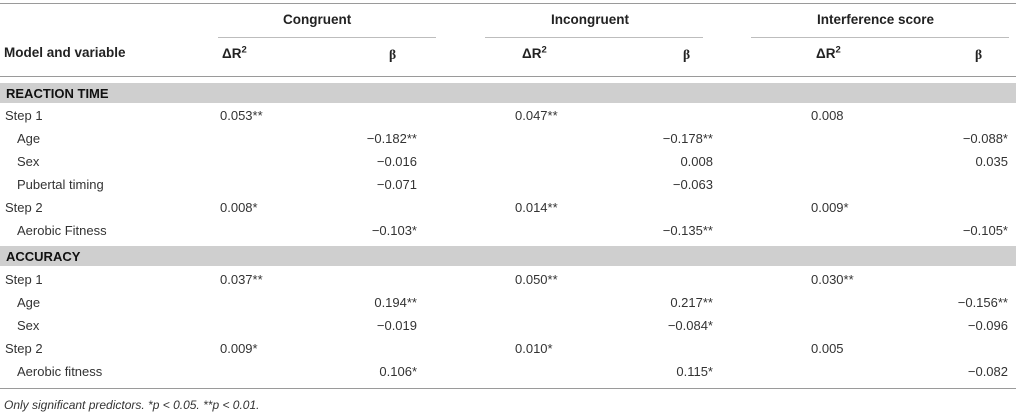  What do you see at coordinates (590, 19) in the screenshot?
I see `group-header-incongruent: Incongruent` at bounding box center [590, 19].